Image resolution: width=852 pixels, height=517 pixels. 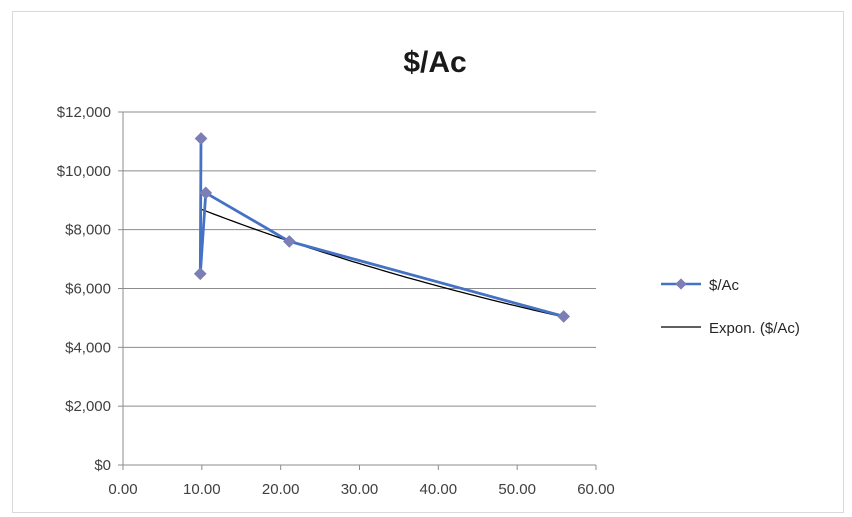 I want to click on x-tick-label-6: 60.00, so click(x=596, y=489).